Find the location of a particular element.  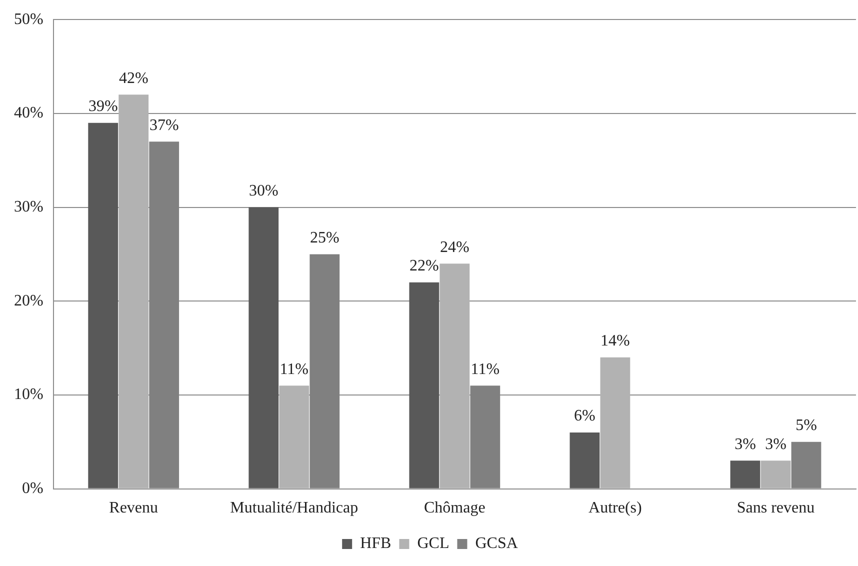

data-label: 14% is located at coordinates (615, 341).